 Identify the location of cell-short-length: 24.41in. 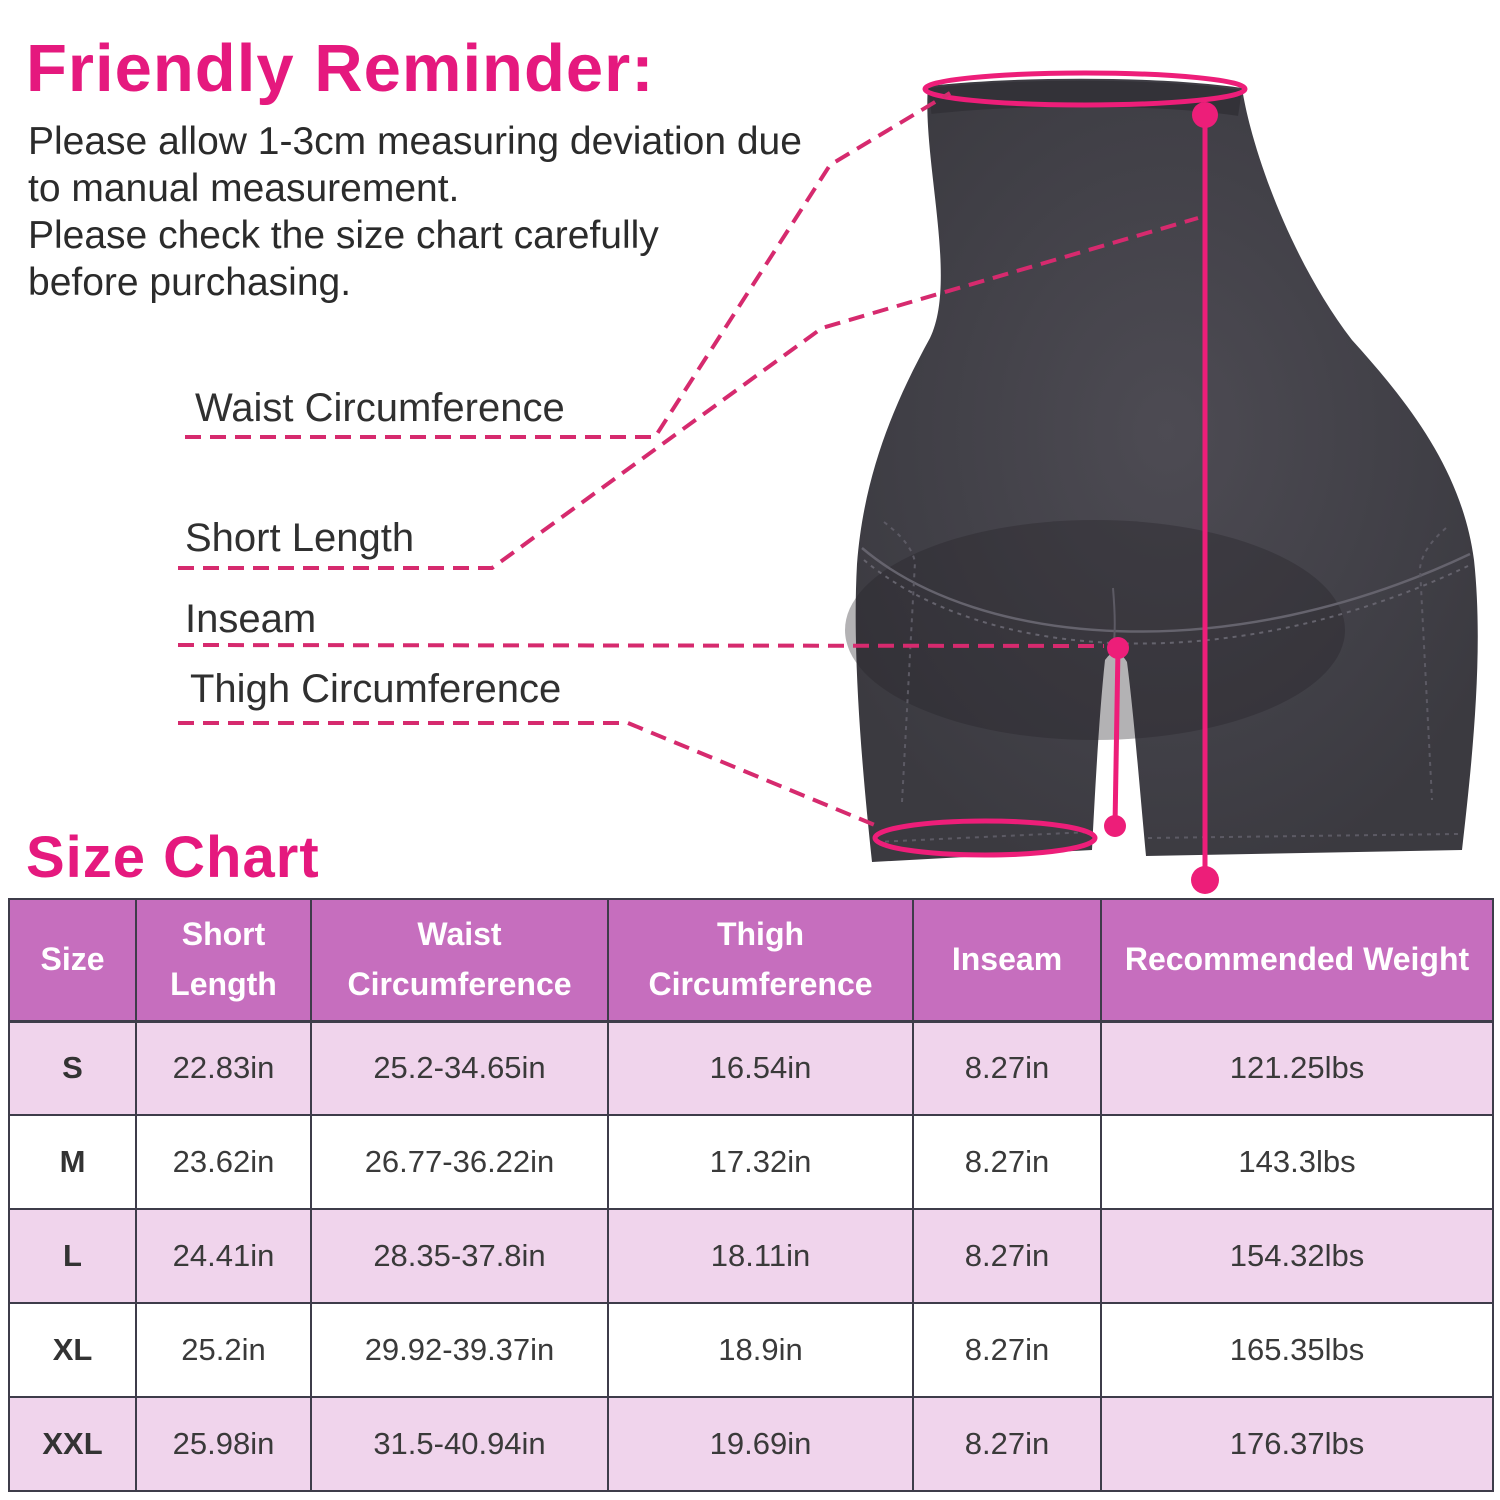
(223, 1256).